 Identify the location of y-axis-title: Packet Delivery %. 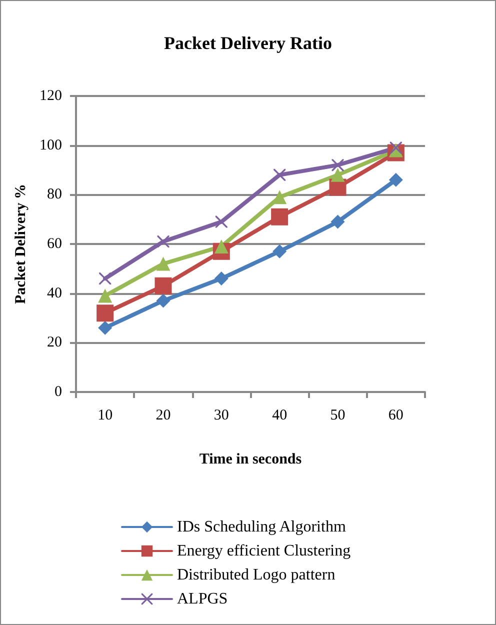
(21, 244).